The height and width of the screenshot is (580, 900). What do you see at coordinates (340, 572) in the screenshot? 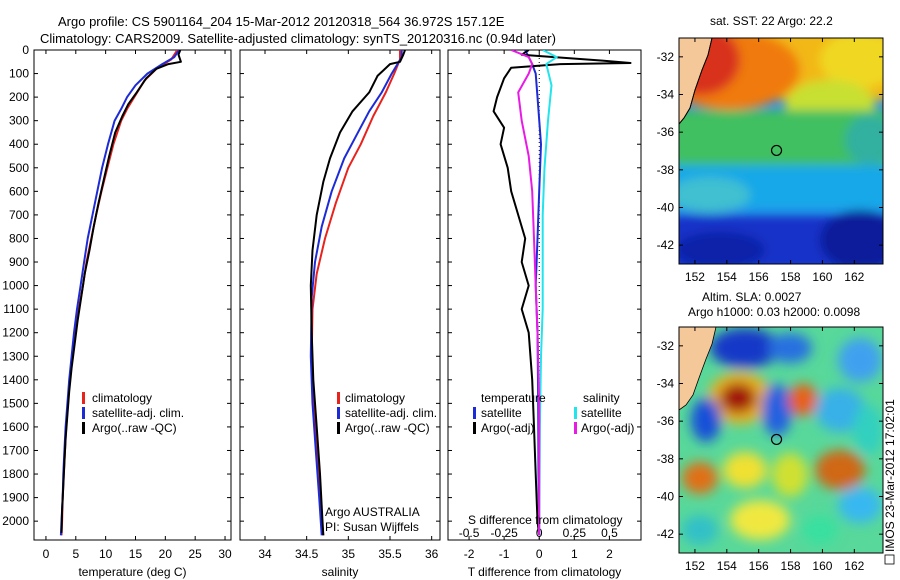
I see `x-axis-label: salinity` at bounding box center [340, 572].